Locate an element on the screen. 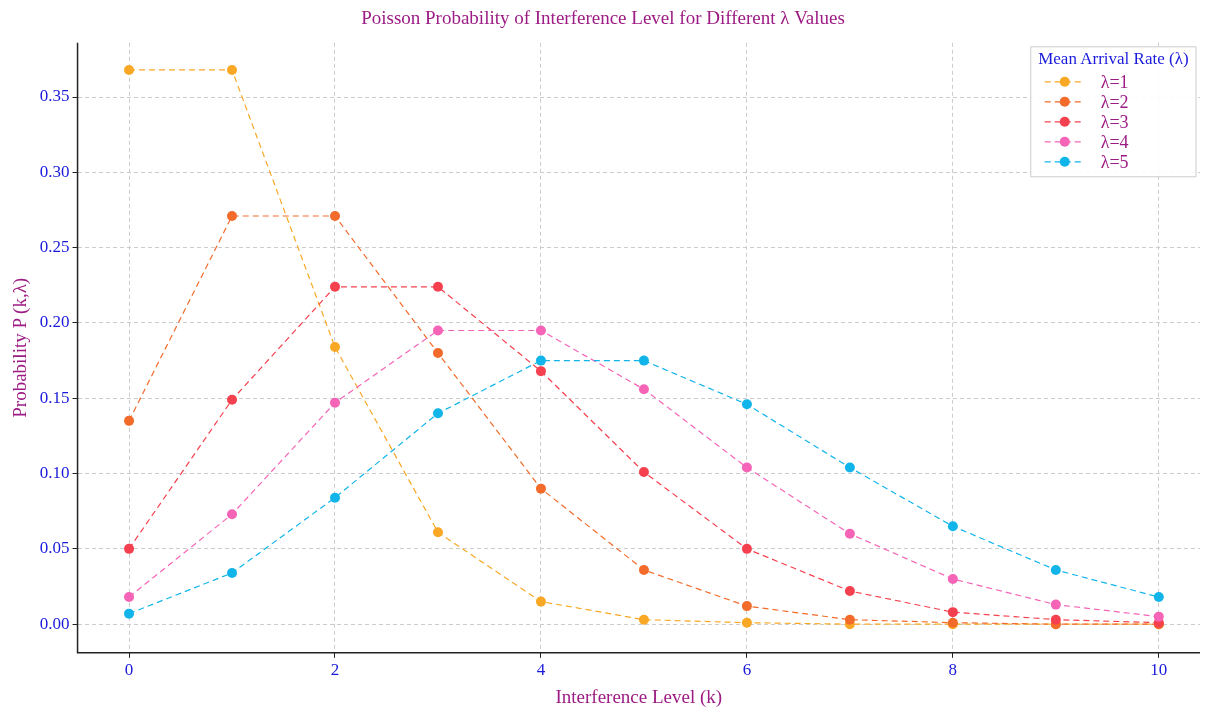  y-tick-label: 0.00 is located at coordinates (54, 623).